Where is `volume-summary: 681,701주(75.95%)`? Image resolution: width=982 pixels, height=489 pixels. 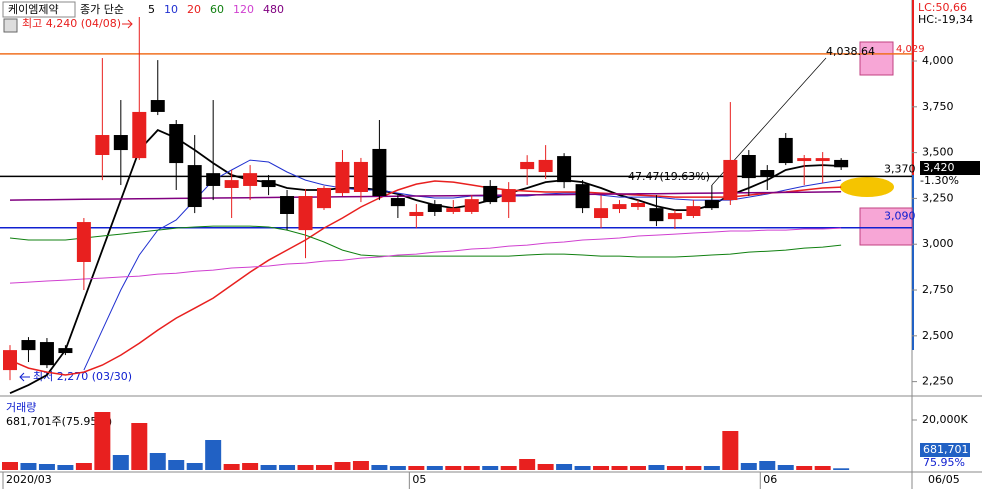 volume-summary: 681,701주(75.95%) is located at coordinates (59, 421).